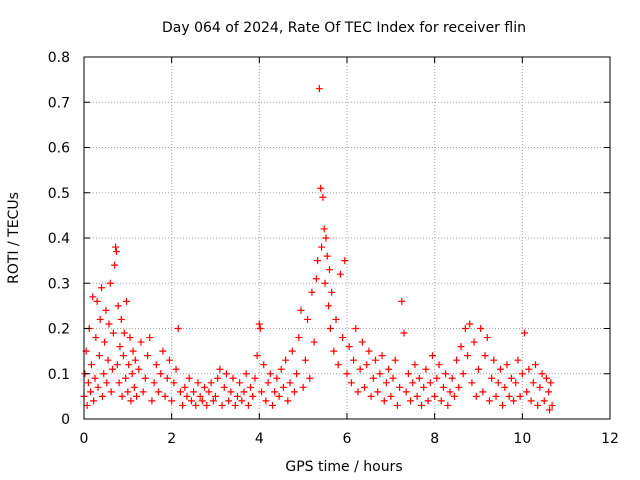  Describe the element at coordinates (259, 439) in the screenshot. I see `x-tick-label: 4` at that location.